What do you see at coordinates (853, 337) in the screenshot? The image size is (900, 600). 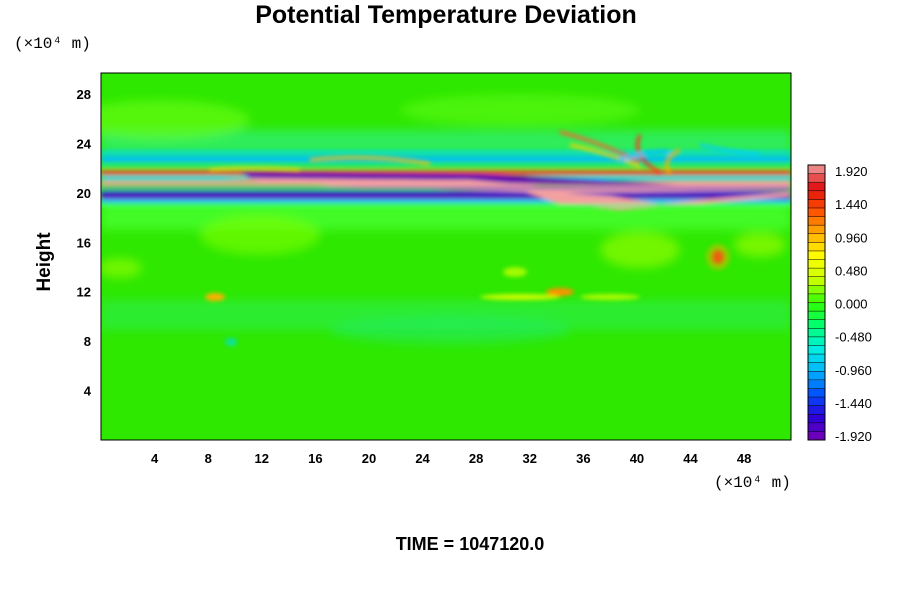 I see `colorbar-tick-label: -0.480` at bounding box center [853, 337].